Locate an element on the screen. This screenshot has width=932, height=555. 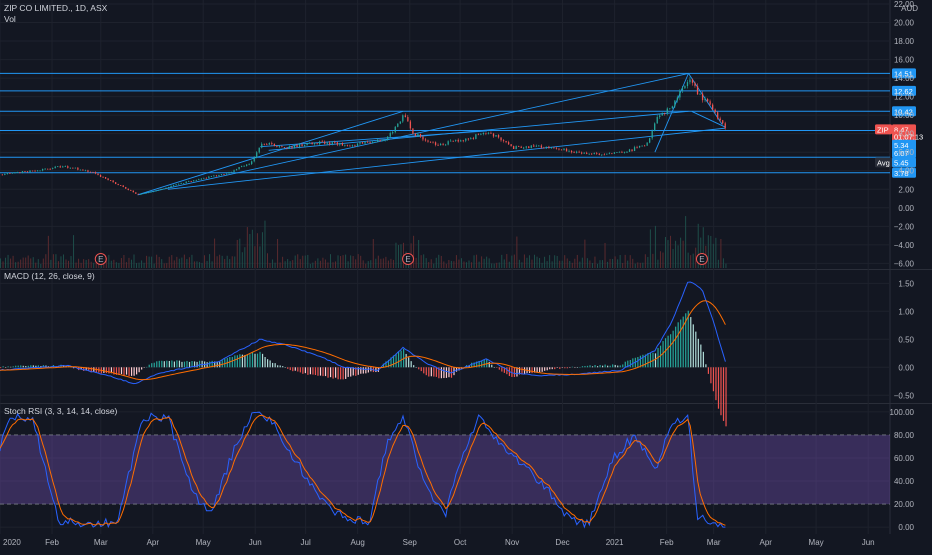
macd-y-tick-label: 0.00 is located at coordinates (906, 367).